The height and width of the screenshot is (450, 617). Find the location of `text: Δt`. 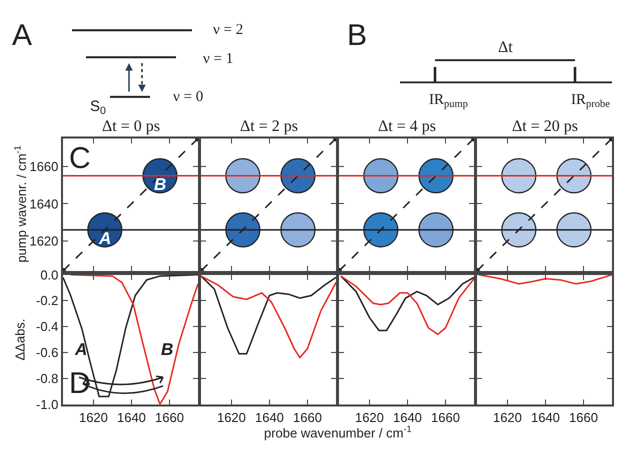

text: Δt is located at coordinates (506, 47).